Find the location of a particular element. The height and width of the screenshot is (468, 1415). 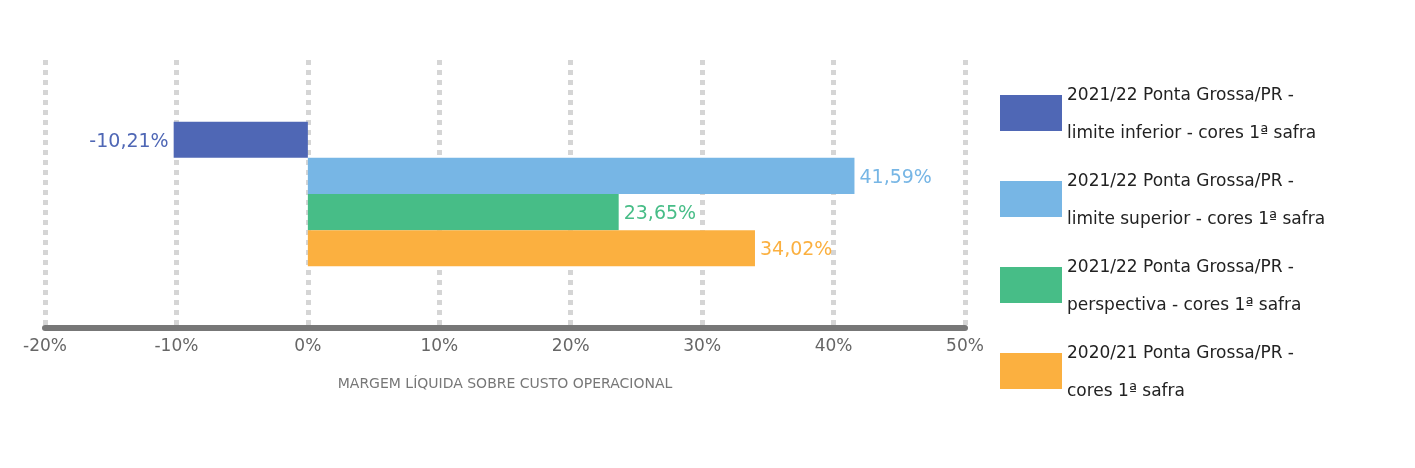

legend-label: 2021/22 Ponta Grossa/PR - limite inferior - cores 1ª safra is located at coordinates (1192, 113).